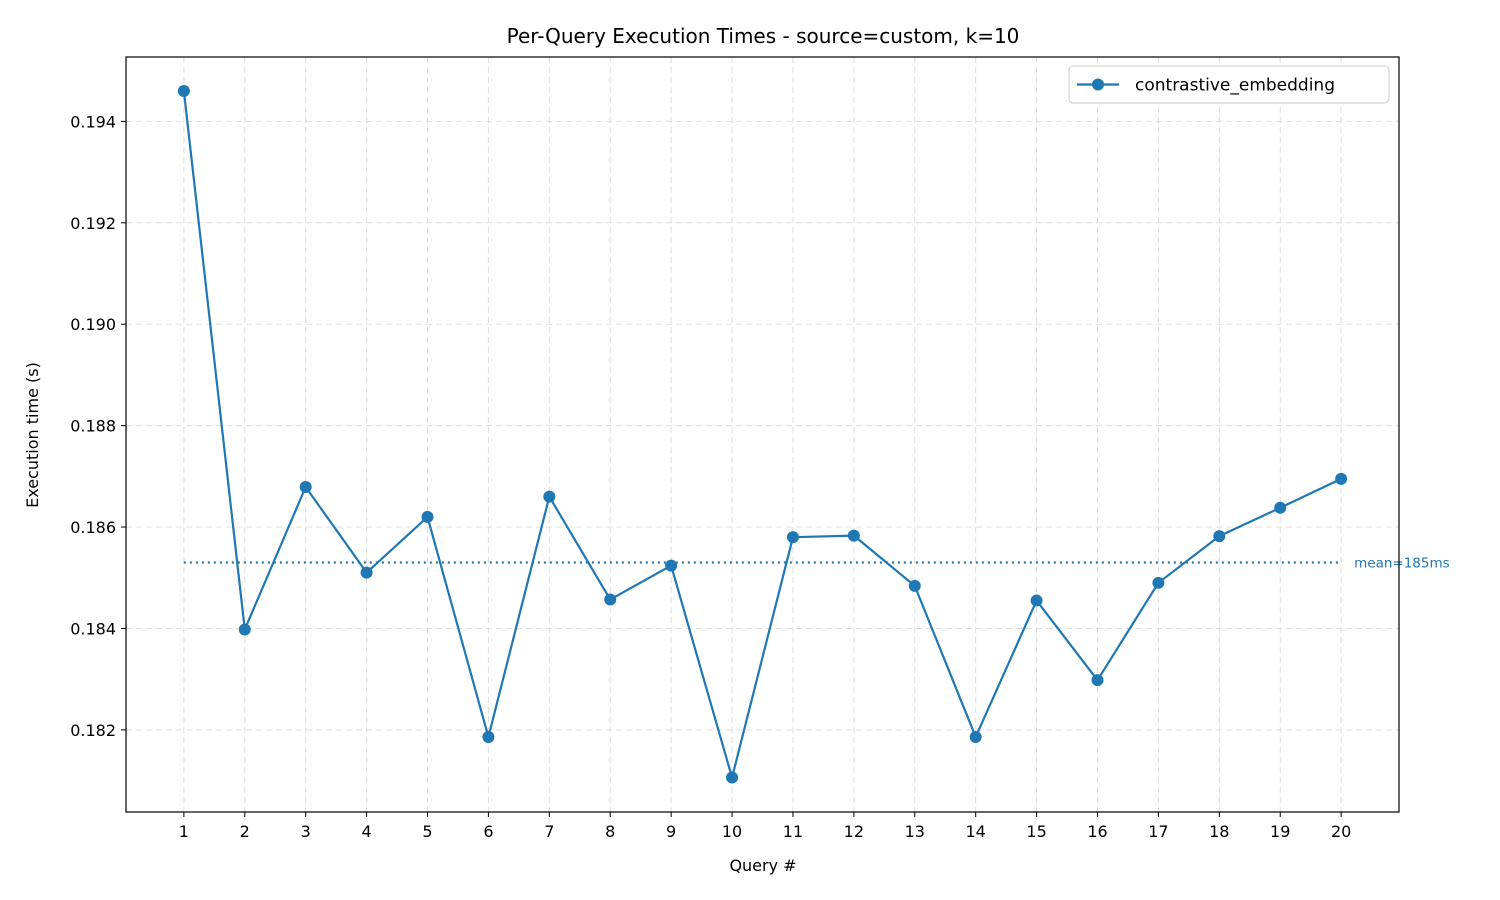  I want to click on y-axis: 0.182 0.184 0.186 0.188 0.190 0.192 0.194, so click(98, 426).